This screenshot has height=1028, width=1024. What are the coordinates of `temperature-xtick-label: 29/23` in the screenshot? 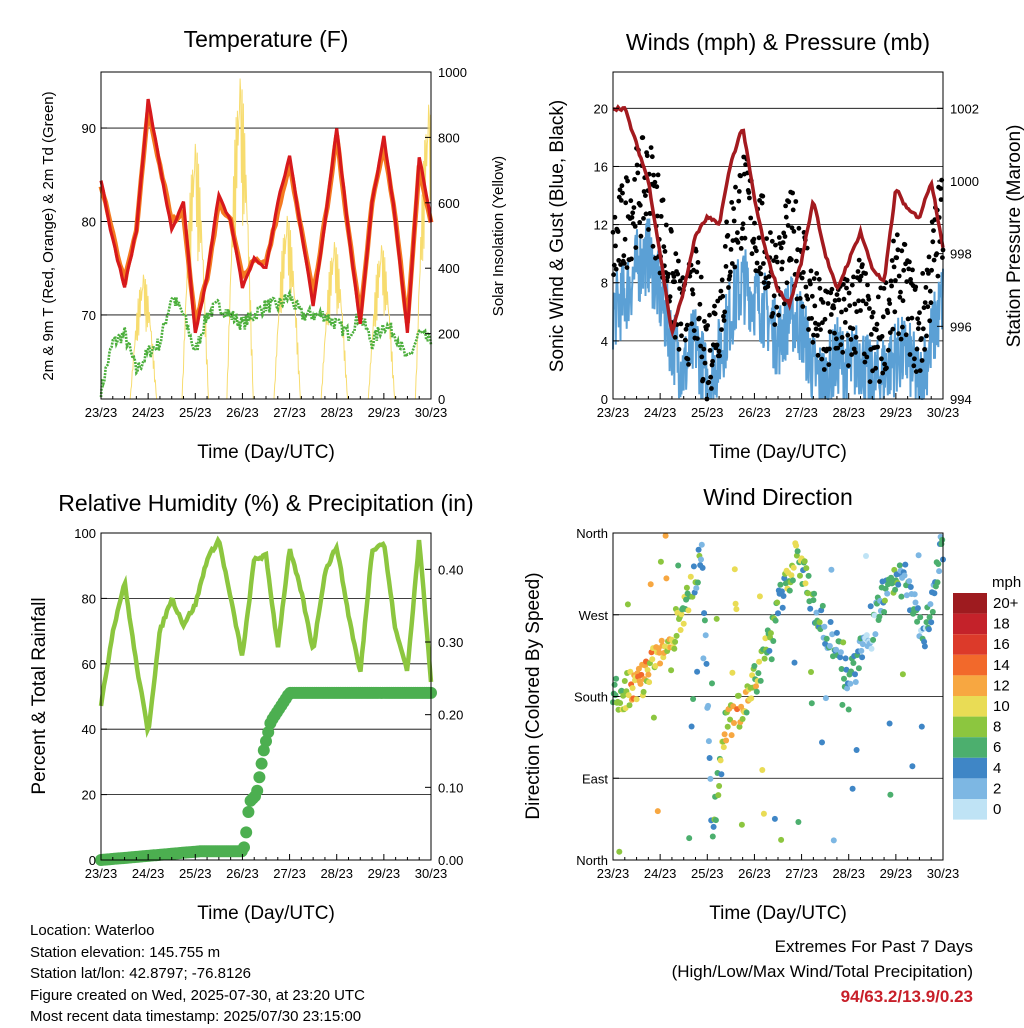 It's located at (384, 412).